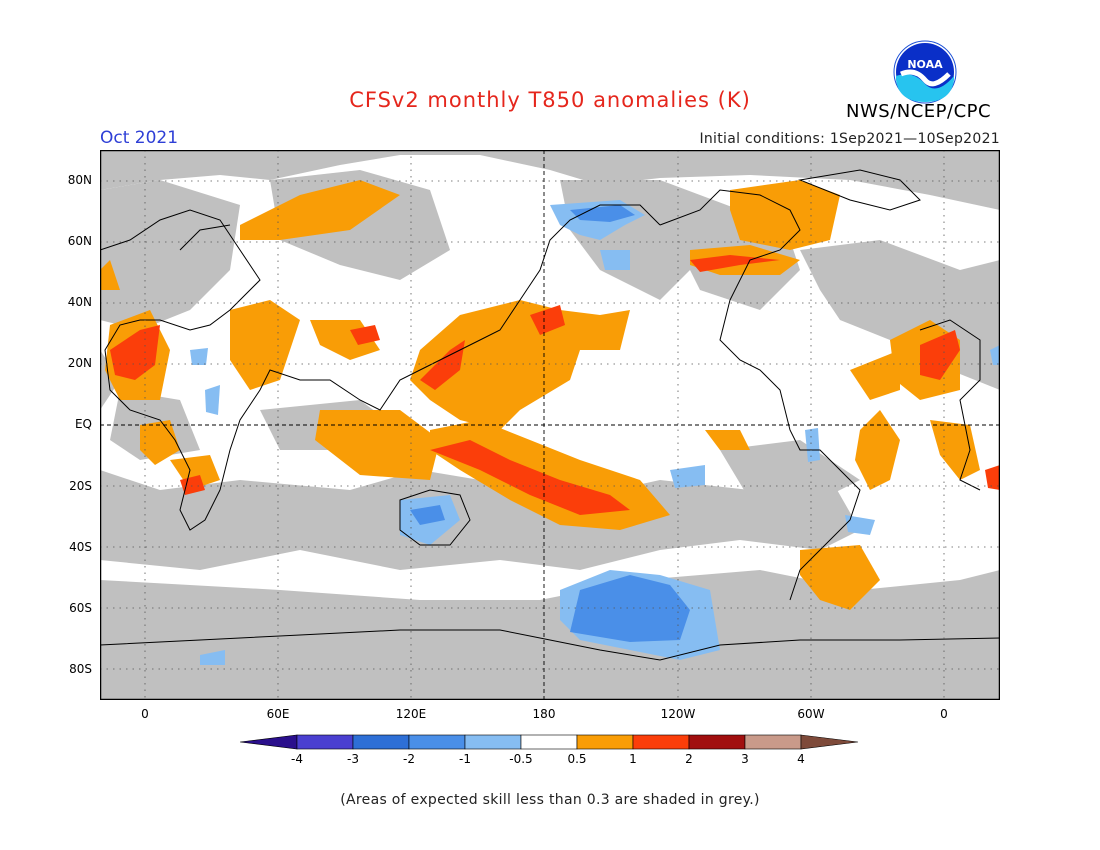 The height and width of the screenshot is (850, 1100). I want to click on colorbar-label: -4, so click(297, 759).